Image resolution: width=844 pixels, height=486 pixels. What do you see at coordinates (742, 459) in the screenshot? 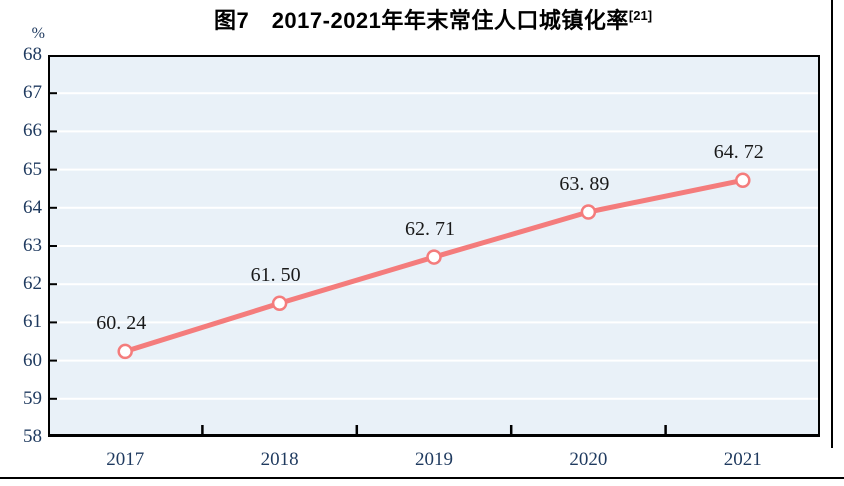
I see `x-axis-tick-label: 2021` at bounding box center [742, 459].